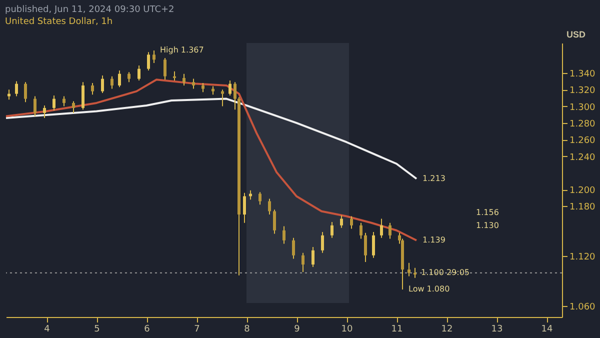  I want to click on x-tick-label: 13, so click(497, 329).